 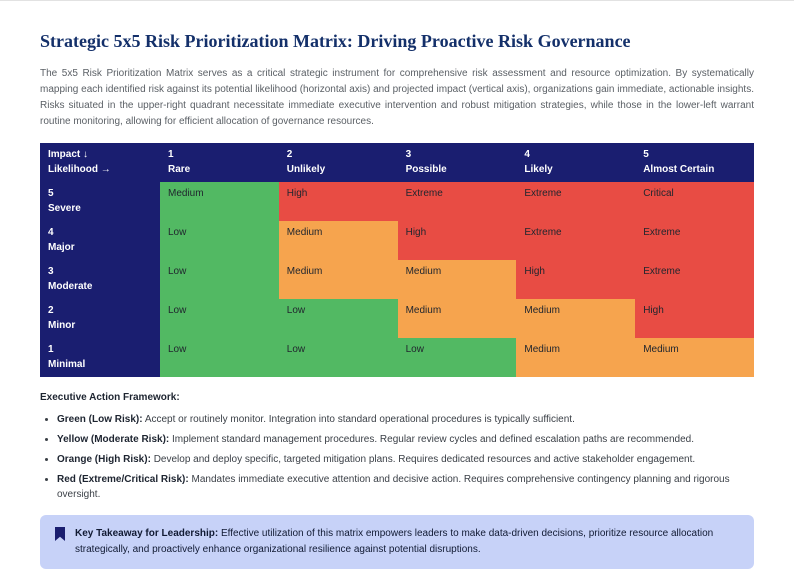 I want to click on row-number: 2, so click(x=51, y=310).